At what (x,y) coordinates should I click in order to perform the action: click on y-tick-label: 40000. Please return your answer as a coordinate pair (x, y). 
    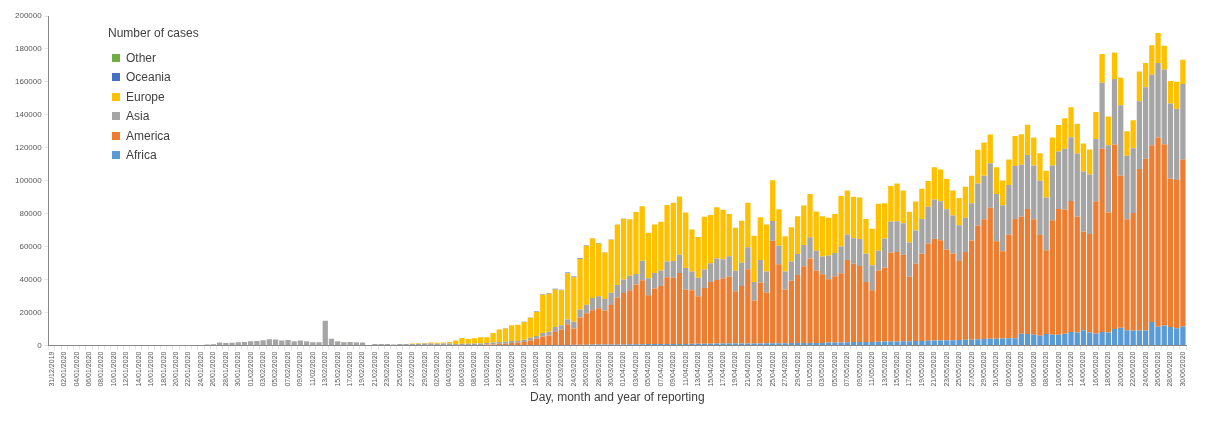
    Looking at the image, I should click on (31, 279).